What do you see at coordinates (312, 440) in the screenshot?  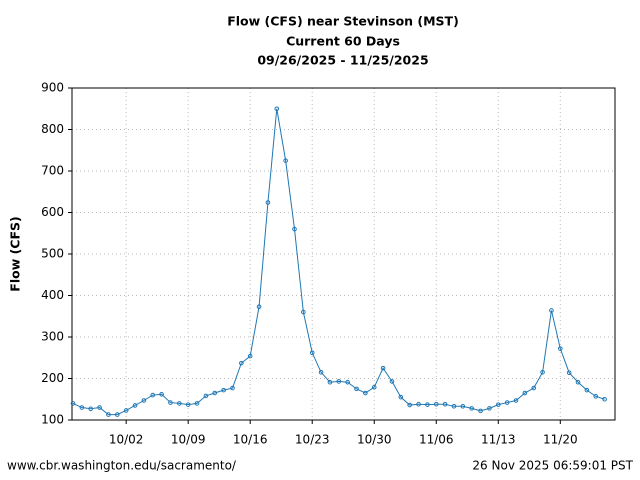 I see `x-tick-label: 10/23` at bounding box center [312, 440].